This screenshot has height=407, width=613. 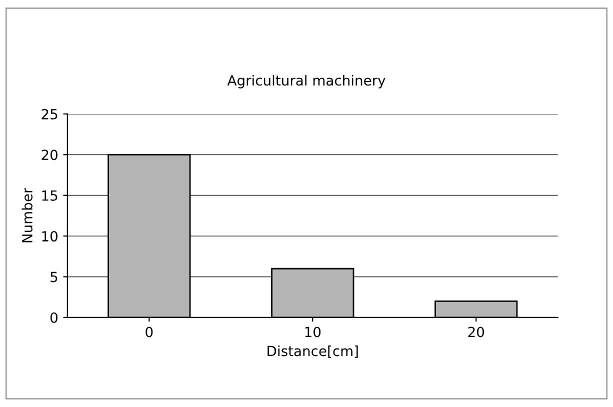 I want to click on y-tick-label: 5, so click(x=54, y=277).